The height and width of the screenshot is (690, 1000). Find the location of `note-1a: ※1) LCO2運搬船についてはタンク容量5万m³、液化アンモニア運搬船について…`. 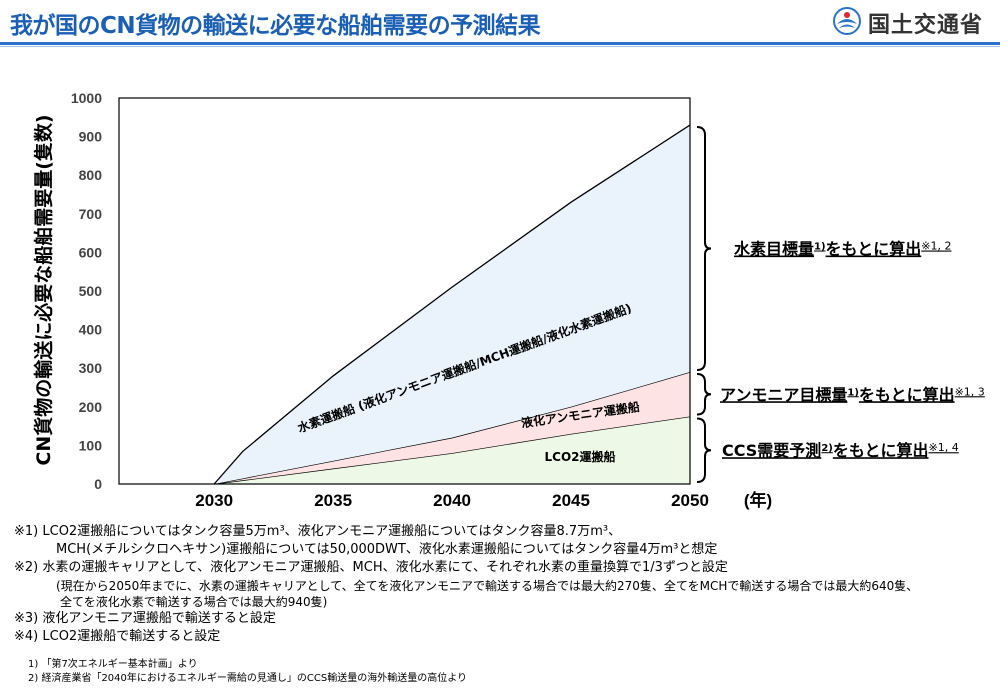

note-1a: ※1) LCO2運搬船についてはタンク容量5万m³、液化アンモニア運搬船について… is located at coordinates (318, 531).